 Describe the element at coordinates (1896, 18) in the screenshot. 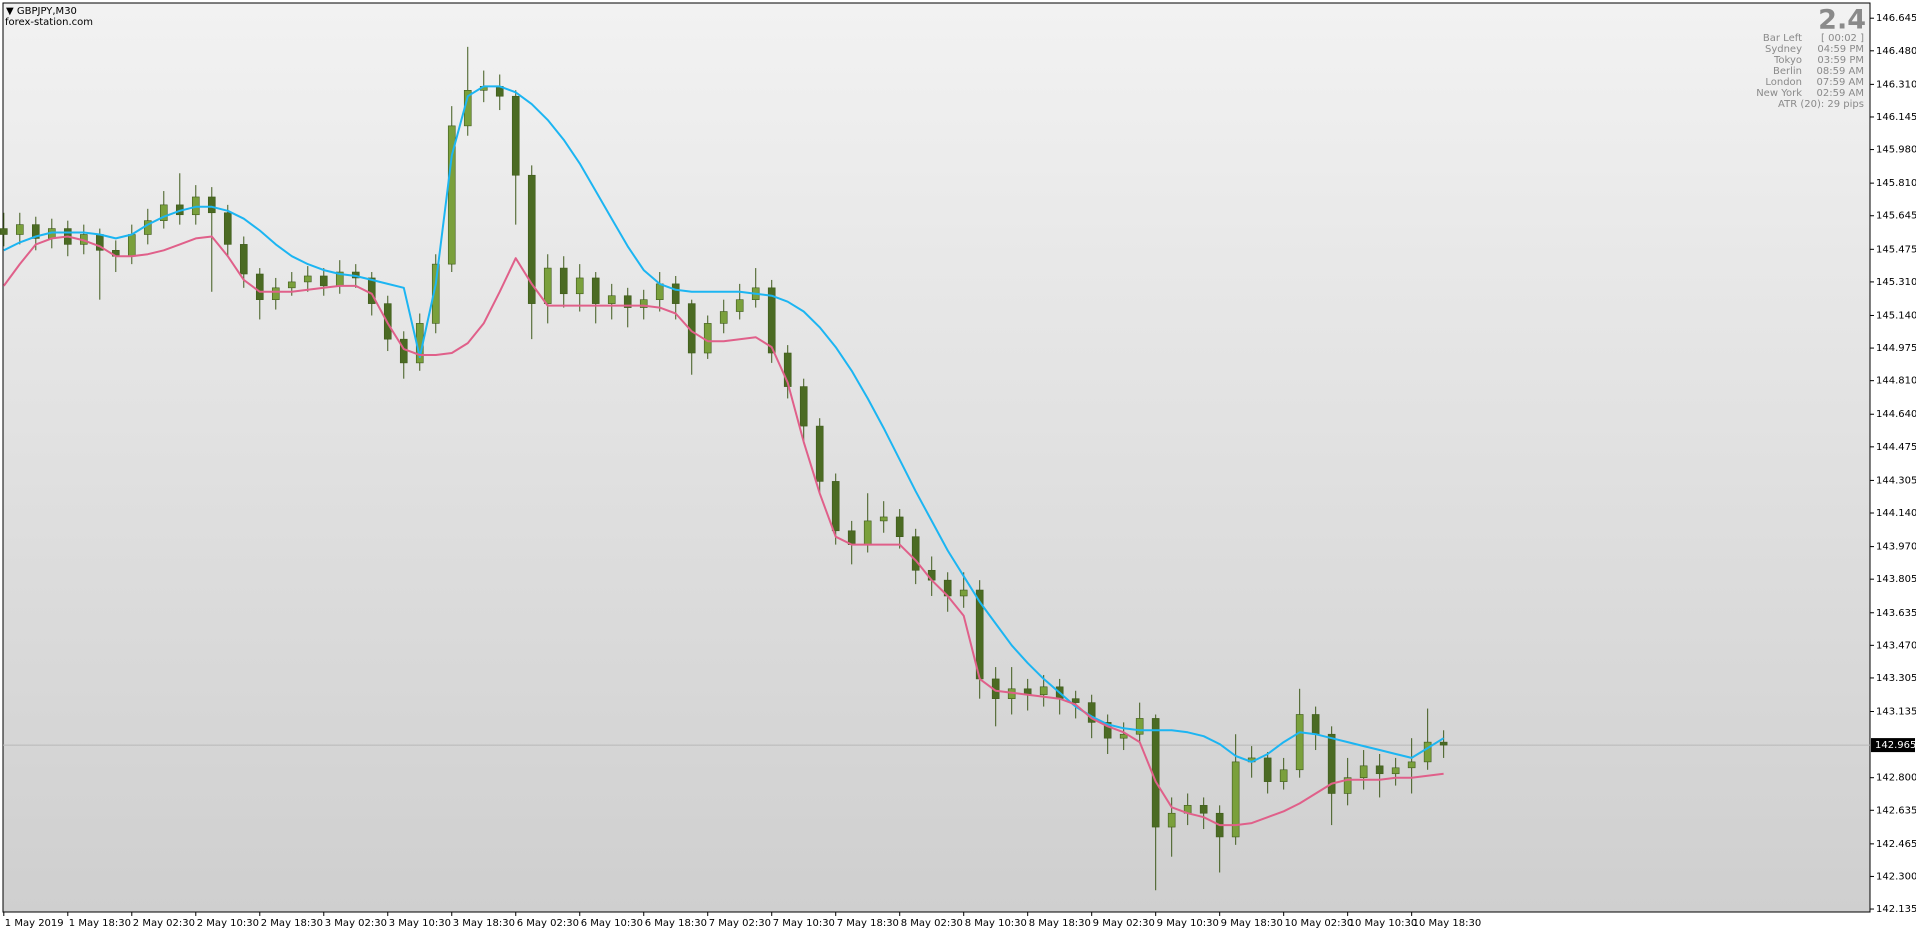

I see `y-tick-label: 146.645` at that location.